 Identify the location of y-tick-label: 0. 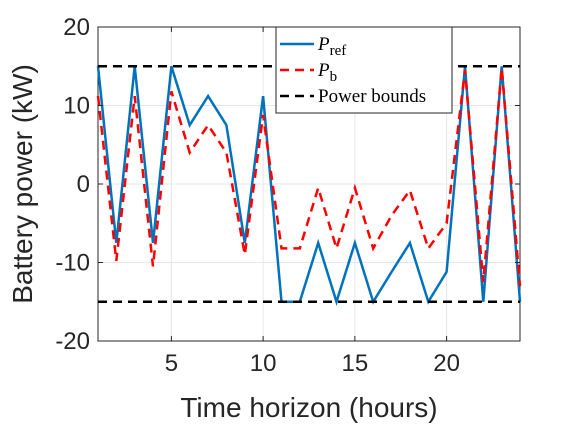
(83, 184).